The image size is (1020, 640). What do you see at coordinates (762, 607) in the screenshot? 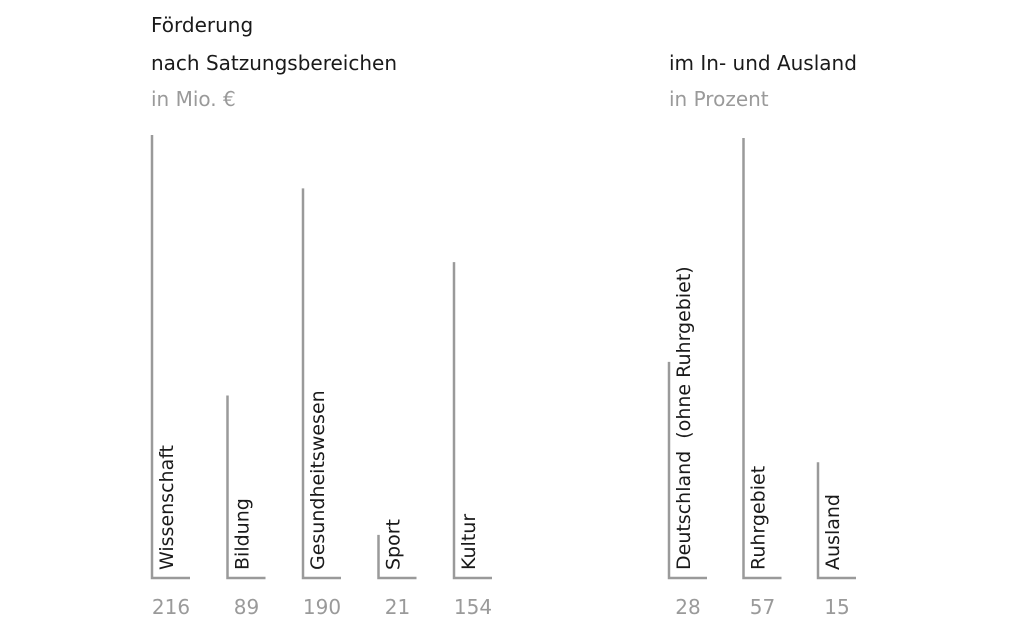
I see `chart2-value-label-1: 57` at bounding box center [762, 607].